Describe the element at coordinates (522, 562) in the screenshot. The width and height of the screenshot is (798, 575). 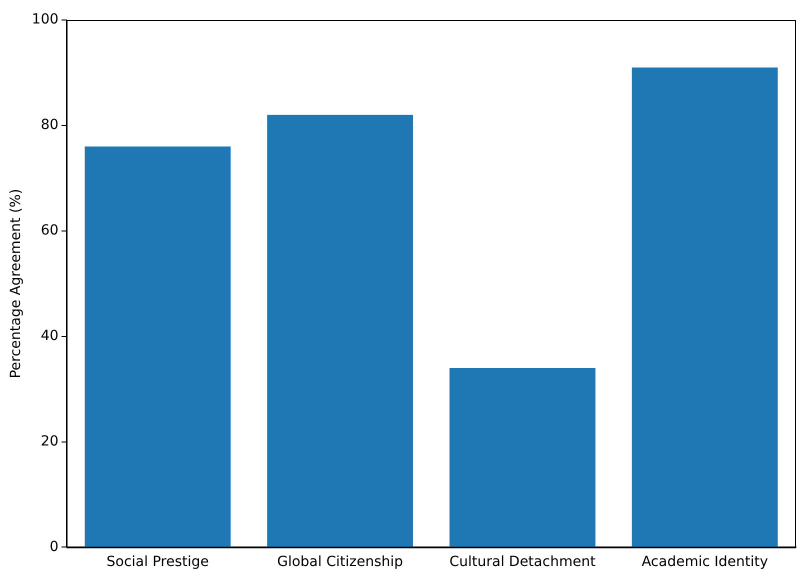
I see `x-tick-label: Cultural Detachment` at that location.